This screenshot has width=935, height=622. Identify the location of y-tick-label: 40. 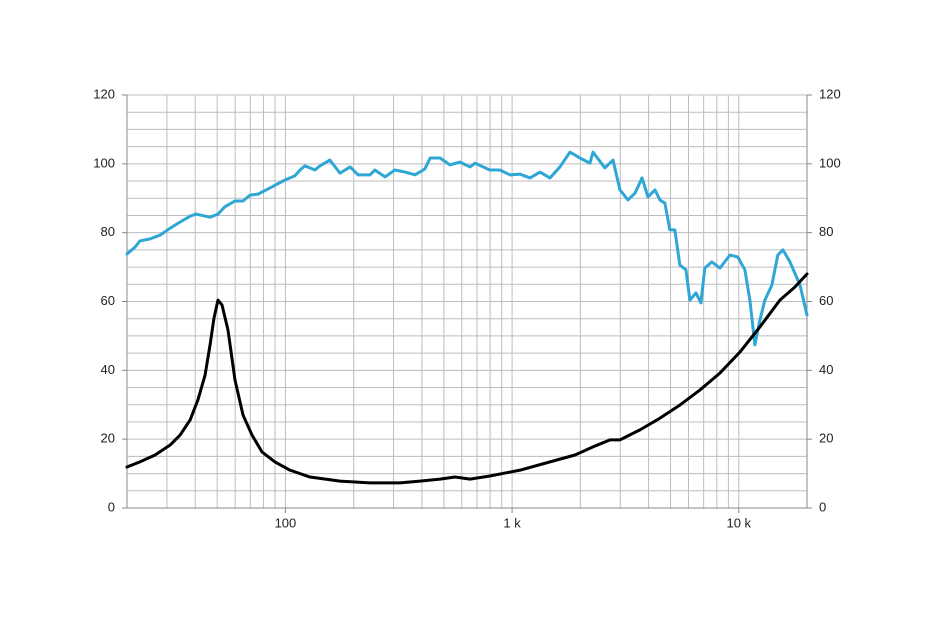
(108, 369).